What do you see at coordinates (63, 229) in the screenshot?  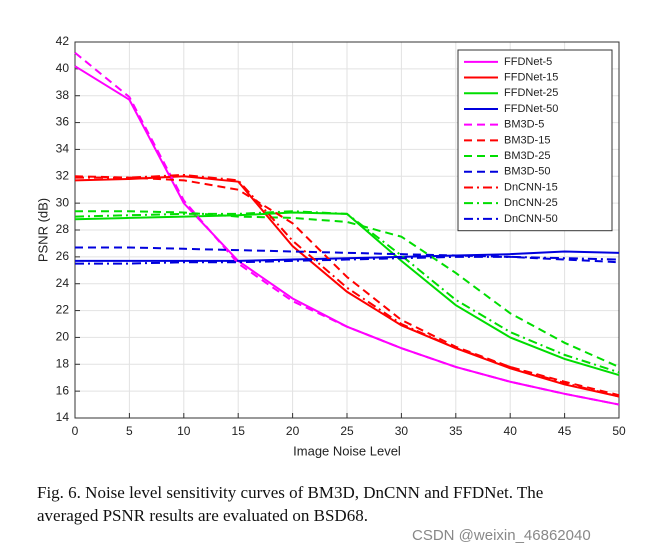 I see `y-tick-label: 28` at bounding box center [63, 229].